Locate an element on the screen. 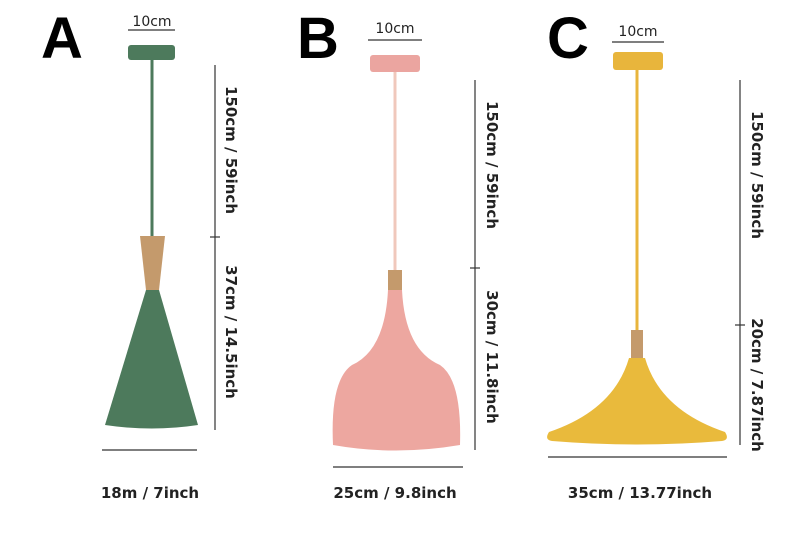  shade-height: 30cm / 11.8inch is located at coordinates (492, 357).